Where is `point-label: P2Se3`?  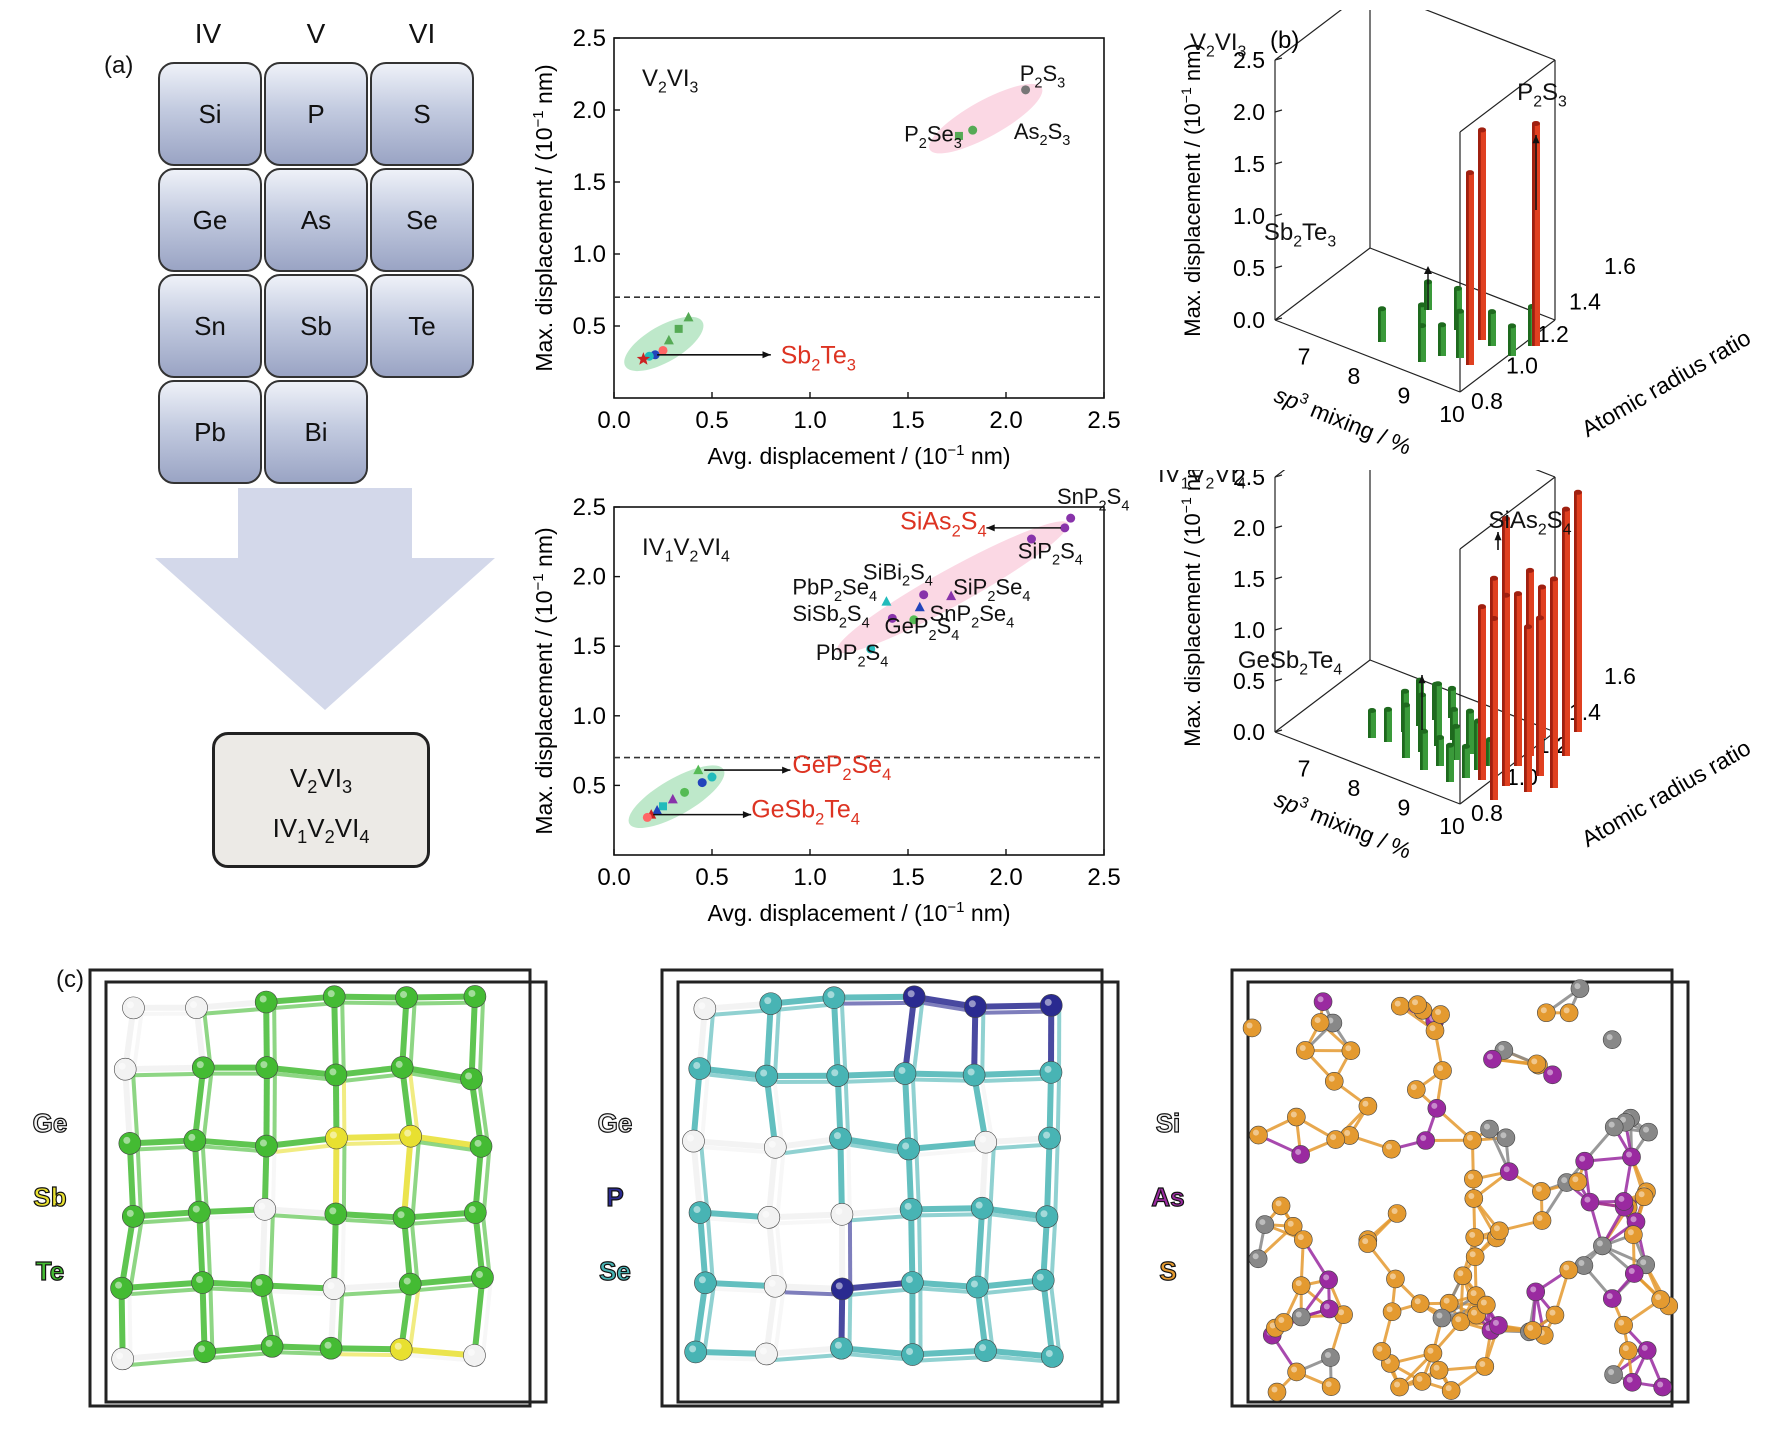
point-label: P2Se3 is located at coordinates (933, 137).